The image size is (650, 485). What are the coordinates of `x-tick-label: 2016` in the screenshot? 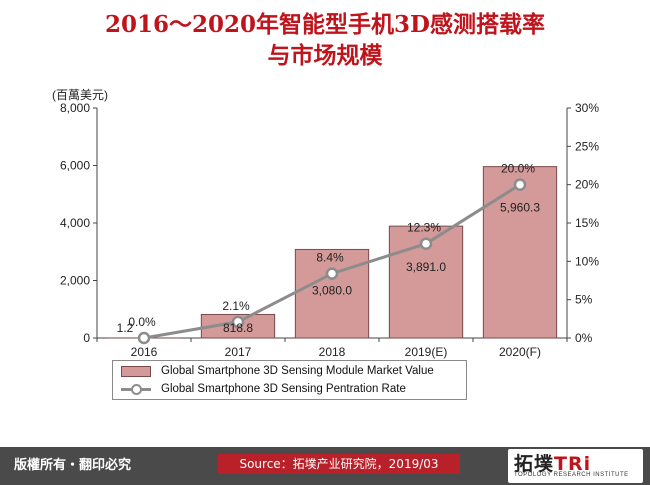 It's located at (144, 352).